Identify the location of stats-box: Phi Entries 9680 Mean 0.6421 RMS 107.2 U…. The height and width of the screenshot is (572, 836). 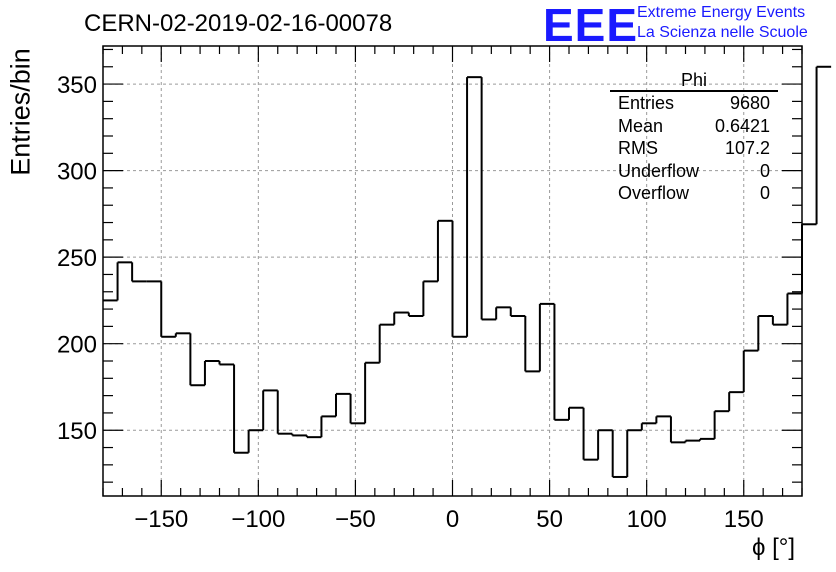
(694, 137).